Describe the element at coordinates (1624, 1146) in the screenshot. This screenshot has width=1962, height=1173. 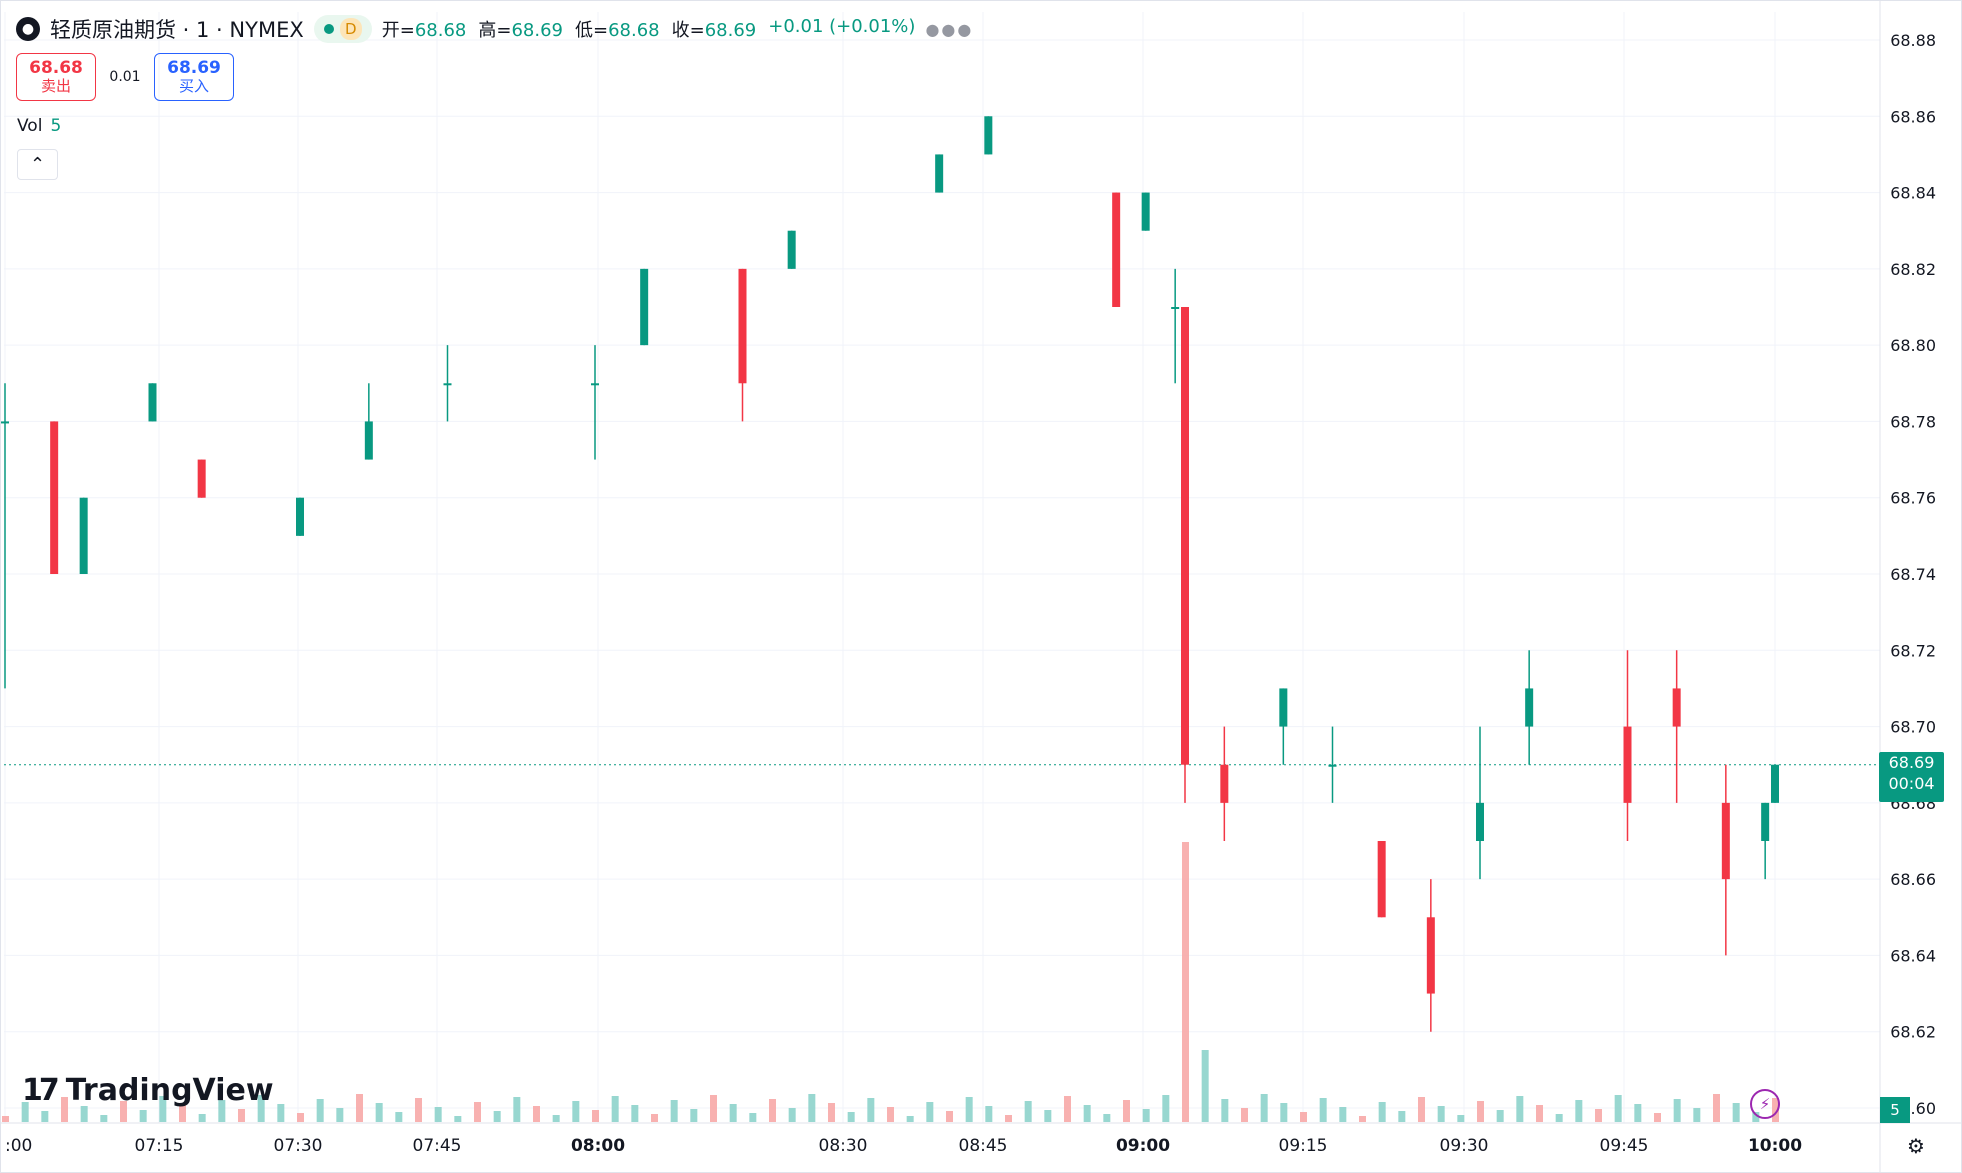
I see `x-tick-label: 09:45` at that location.